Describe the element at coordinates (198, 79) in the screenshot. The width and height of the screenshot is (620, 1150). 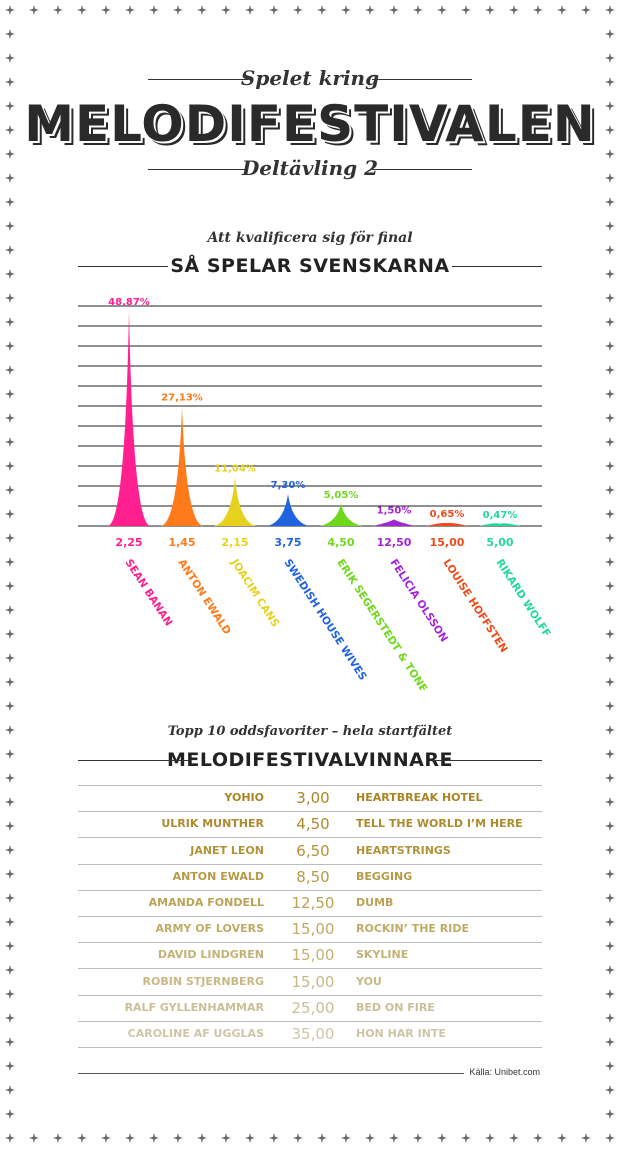
I see `header-kicker-rule-left` at that location.